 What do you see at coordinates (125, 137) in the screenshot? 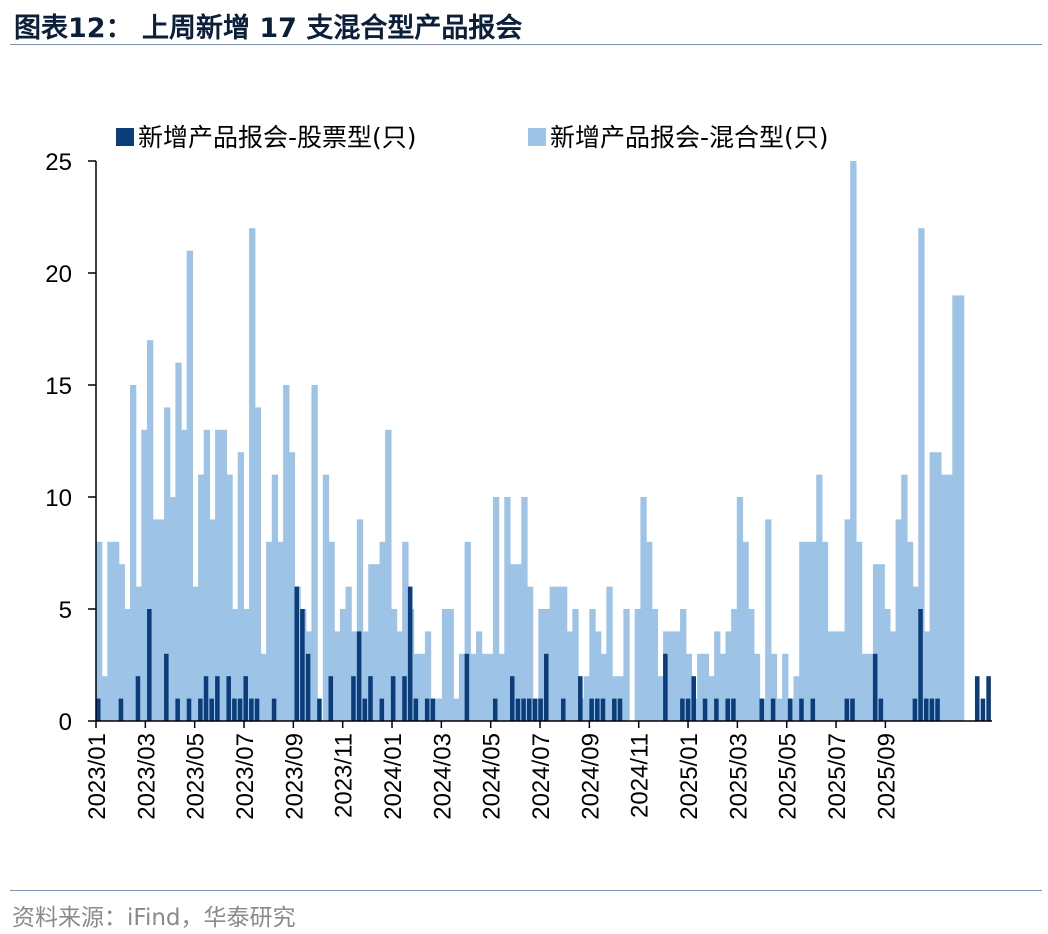
I see `legend-swatch` at bounding box center [125, 137].